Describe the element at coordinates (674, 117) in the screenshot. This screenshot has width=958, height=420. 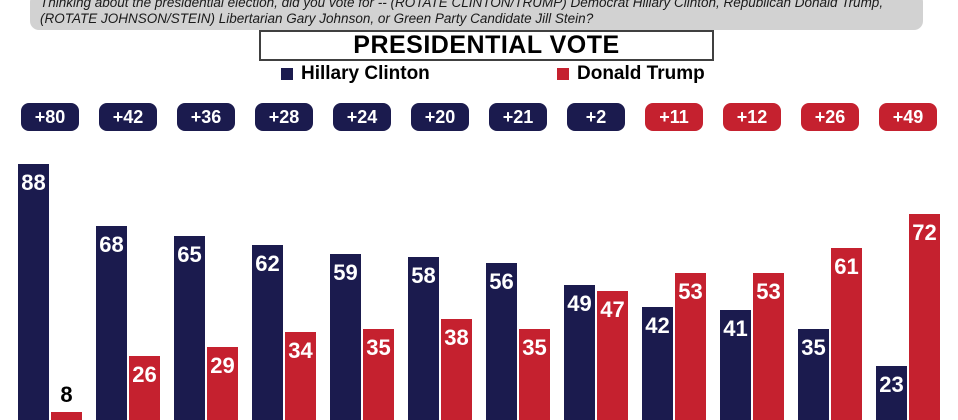
I see `margin-badge: +11` at that location.